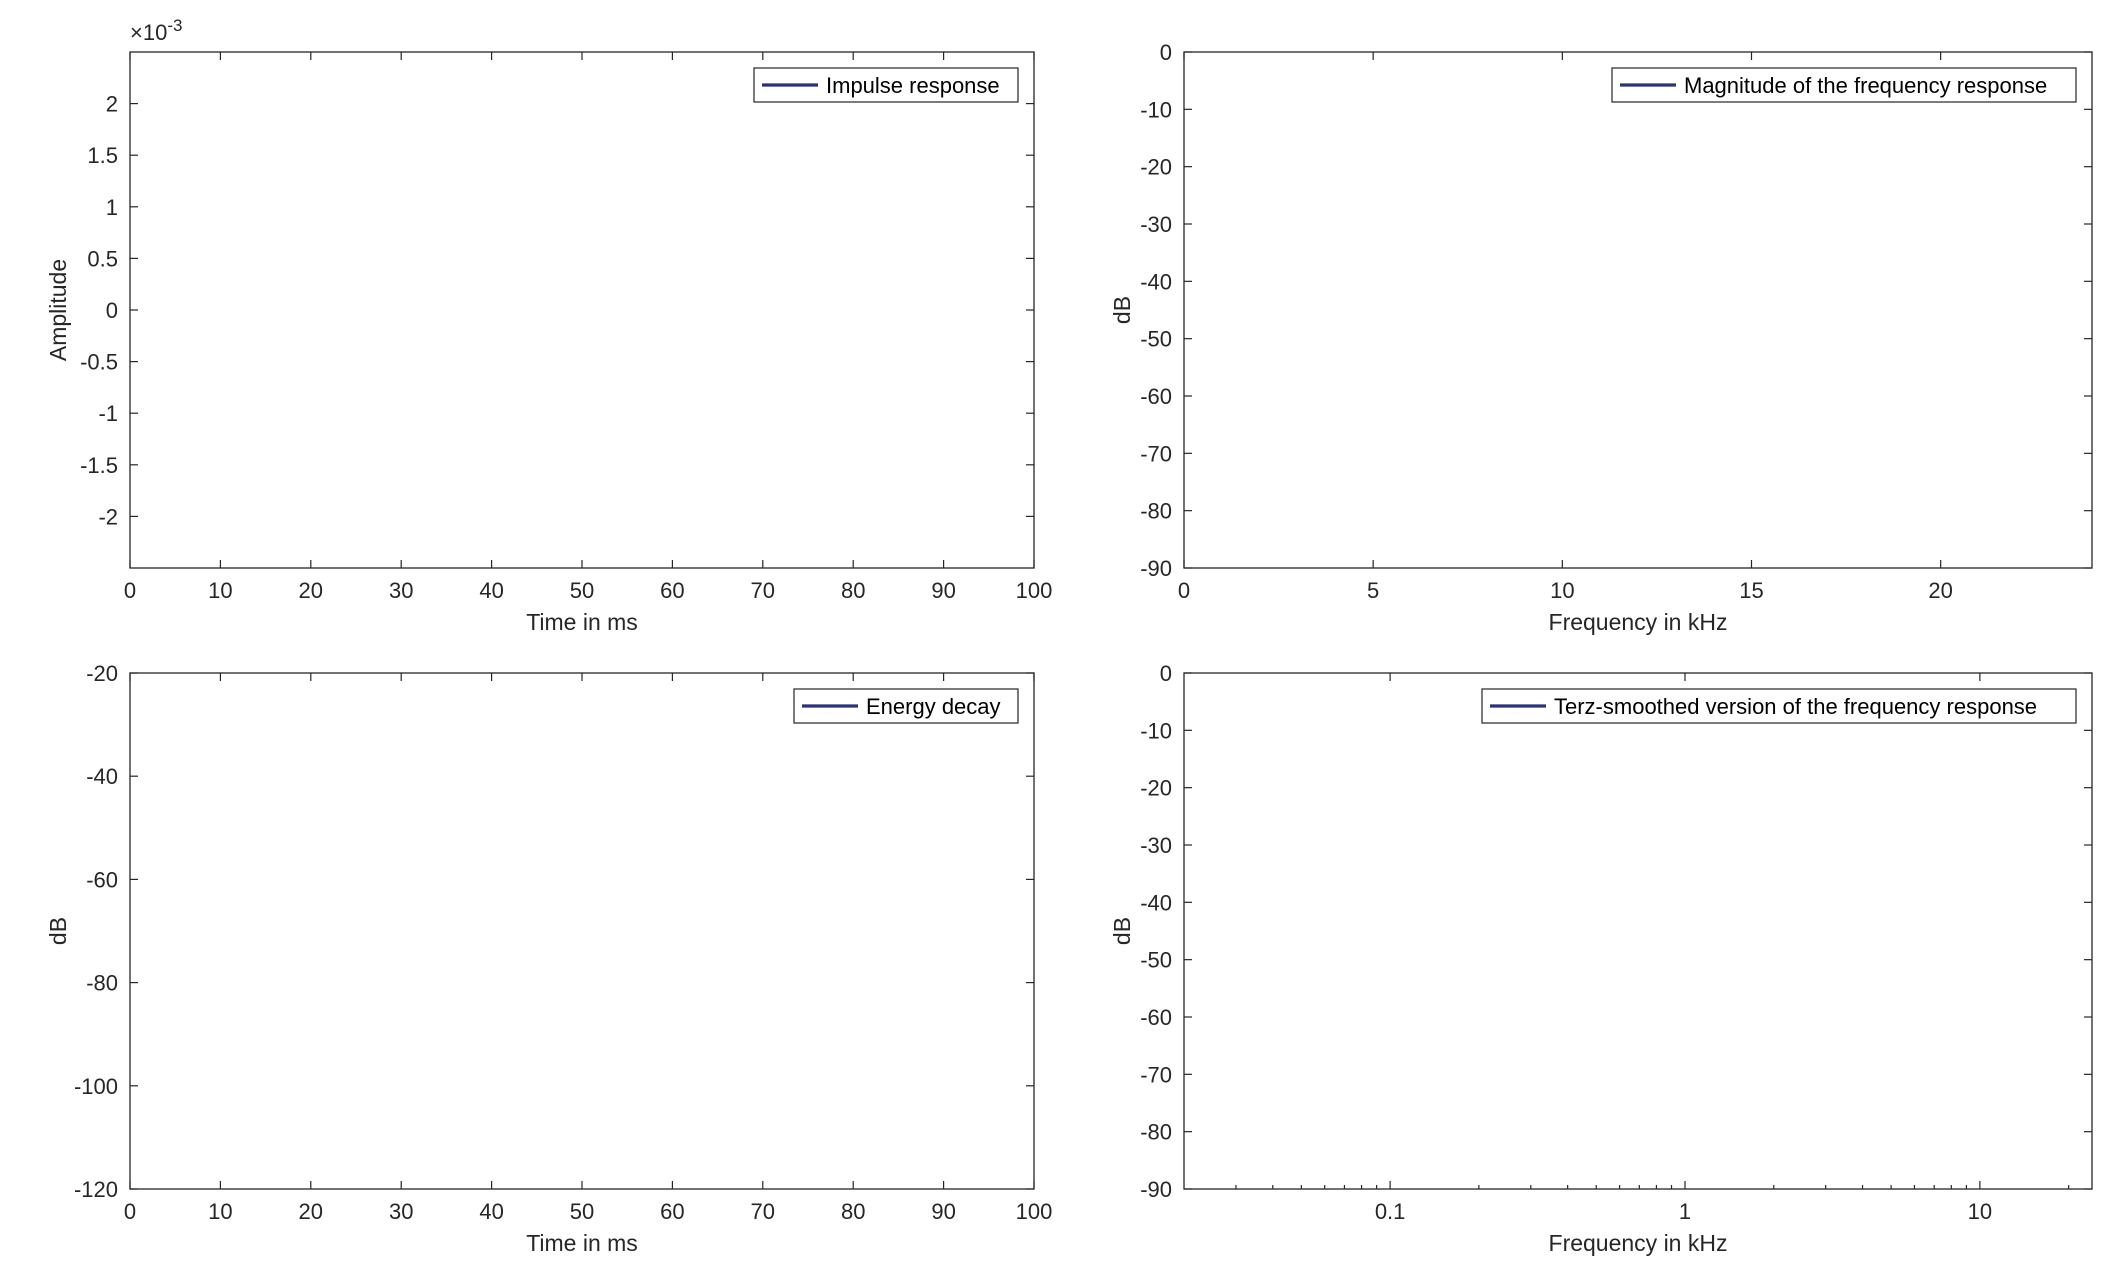  Describe the element at coordinates (96, 1189) in the screenshot. I see `y-tick-label: -120` at that location.